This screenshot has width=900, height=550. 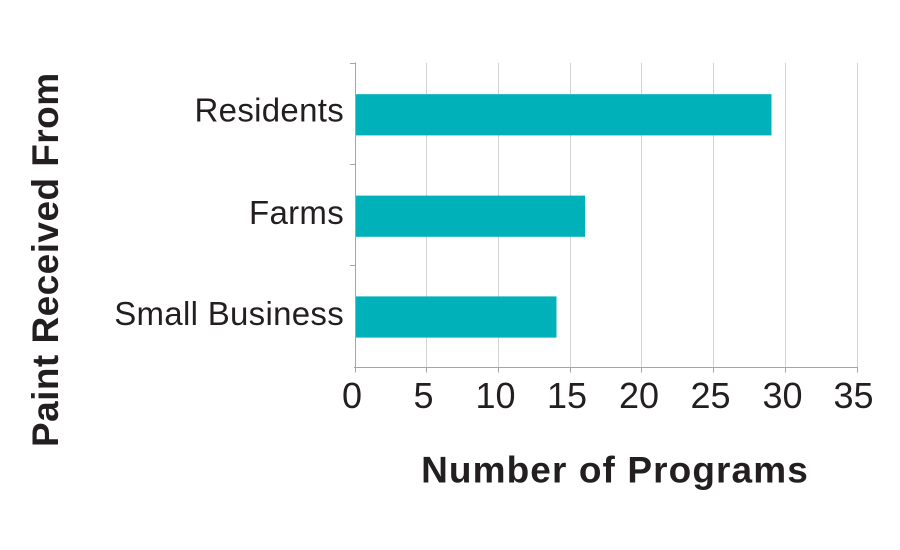 What do you see at coordinates (782, 395) in the screenshot?
I see `svg-text: 30` at bounding box center [782, 395].